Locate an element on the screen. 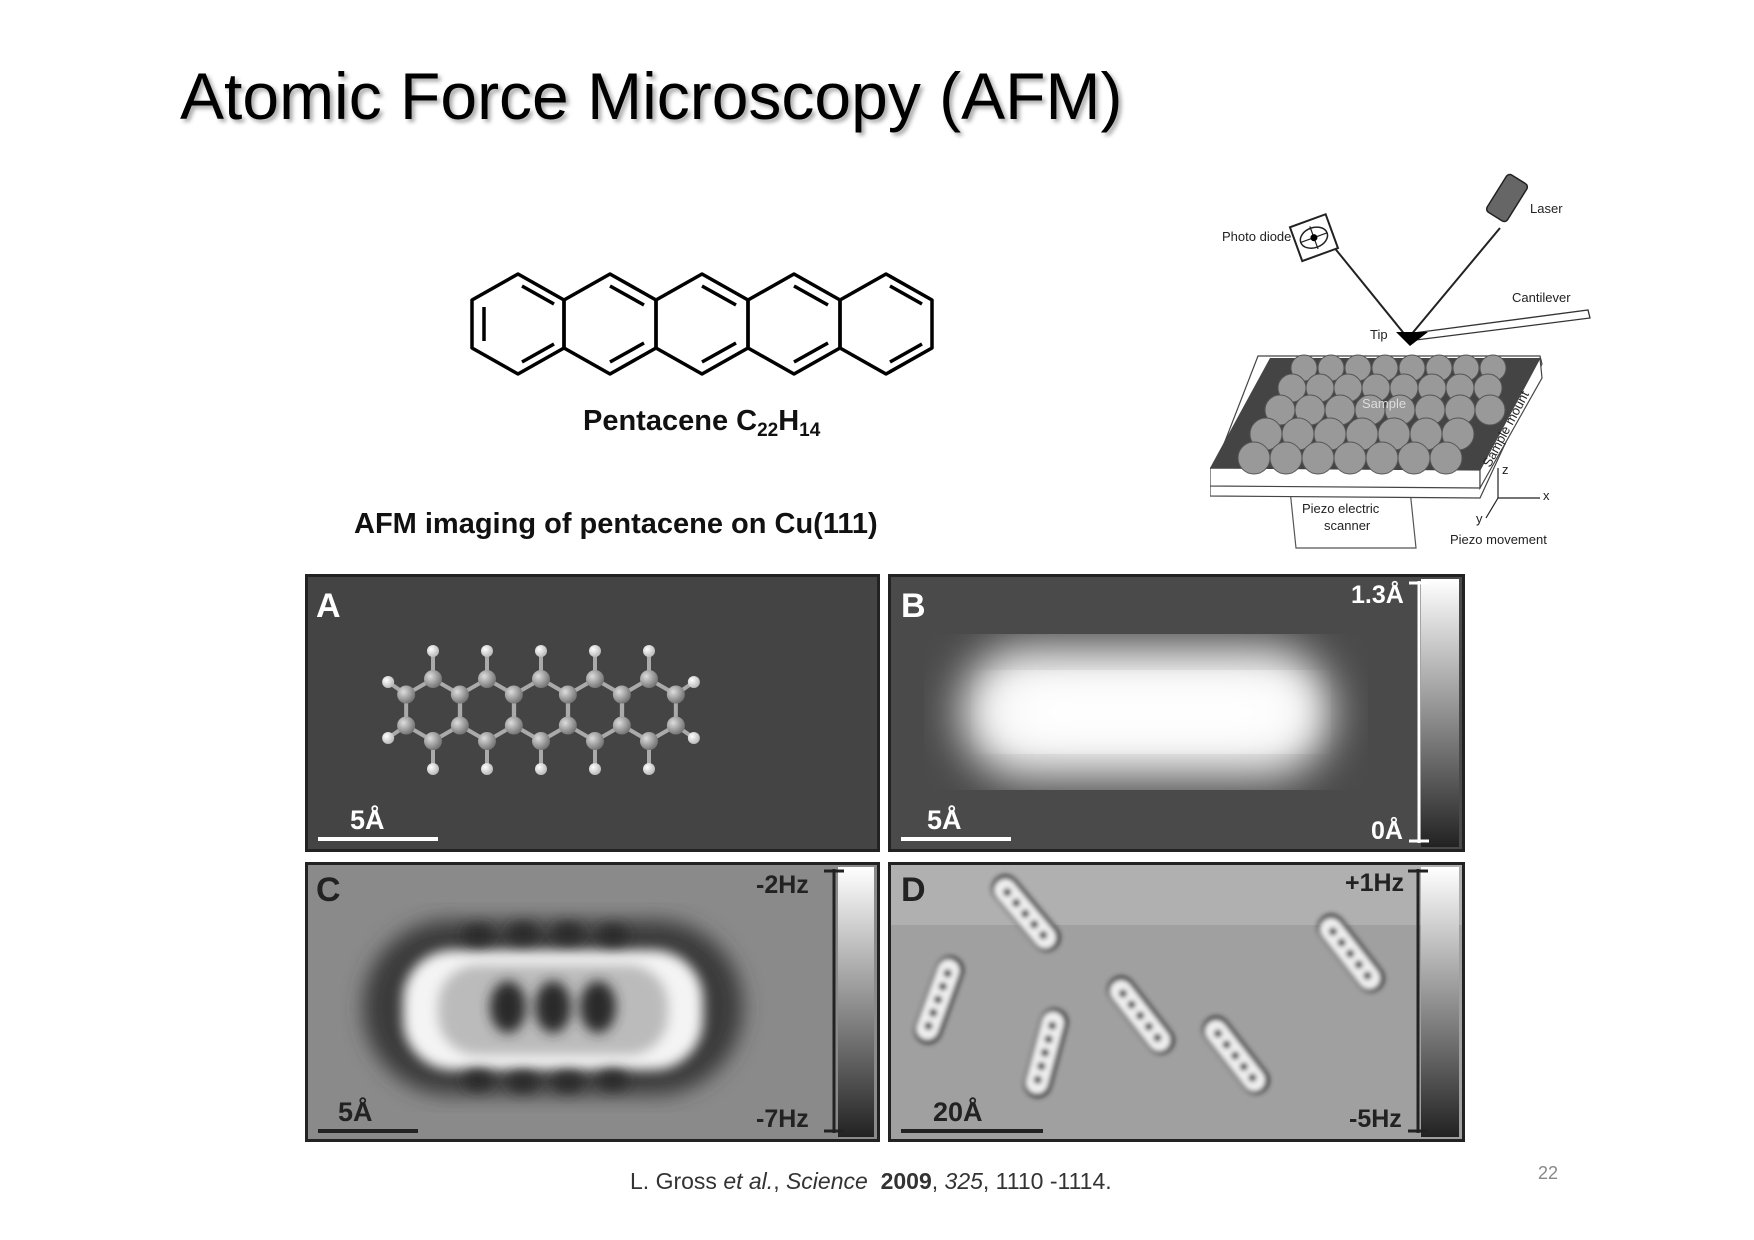  afm-frequency-shift-image is located at coordinates (592, 1002).